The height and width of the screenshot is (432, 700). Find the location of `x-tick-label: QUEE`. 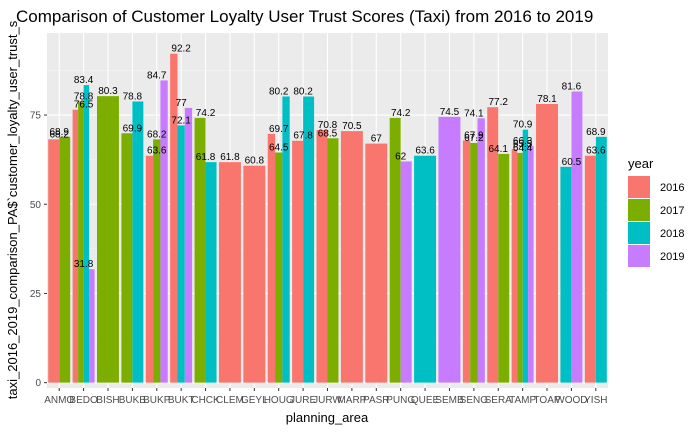

x-tick-label: QUEE is located at coordinates (425, 400).